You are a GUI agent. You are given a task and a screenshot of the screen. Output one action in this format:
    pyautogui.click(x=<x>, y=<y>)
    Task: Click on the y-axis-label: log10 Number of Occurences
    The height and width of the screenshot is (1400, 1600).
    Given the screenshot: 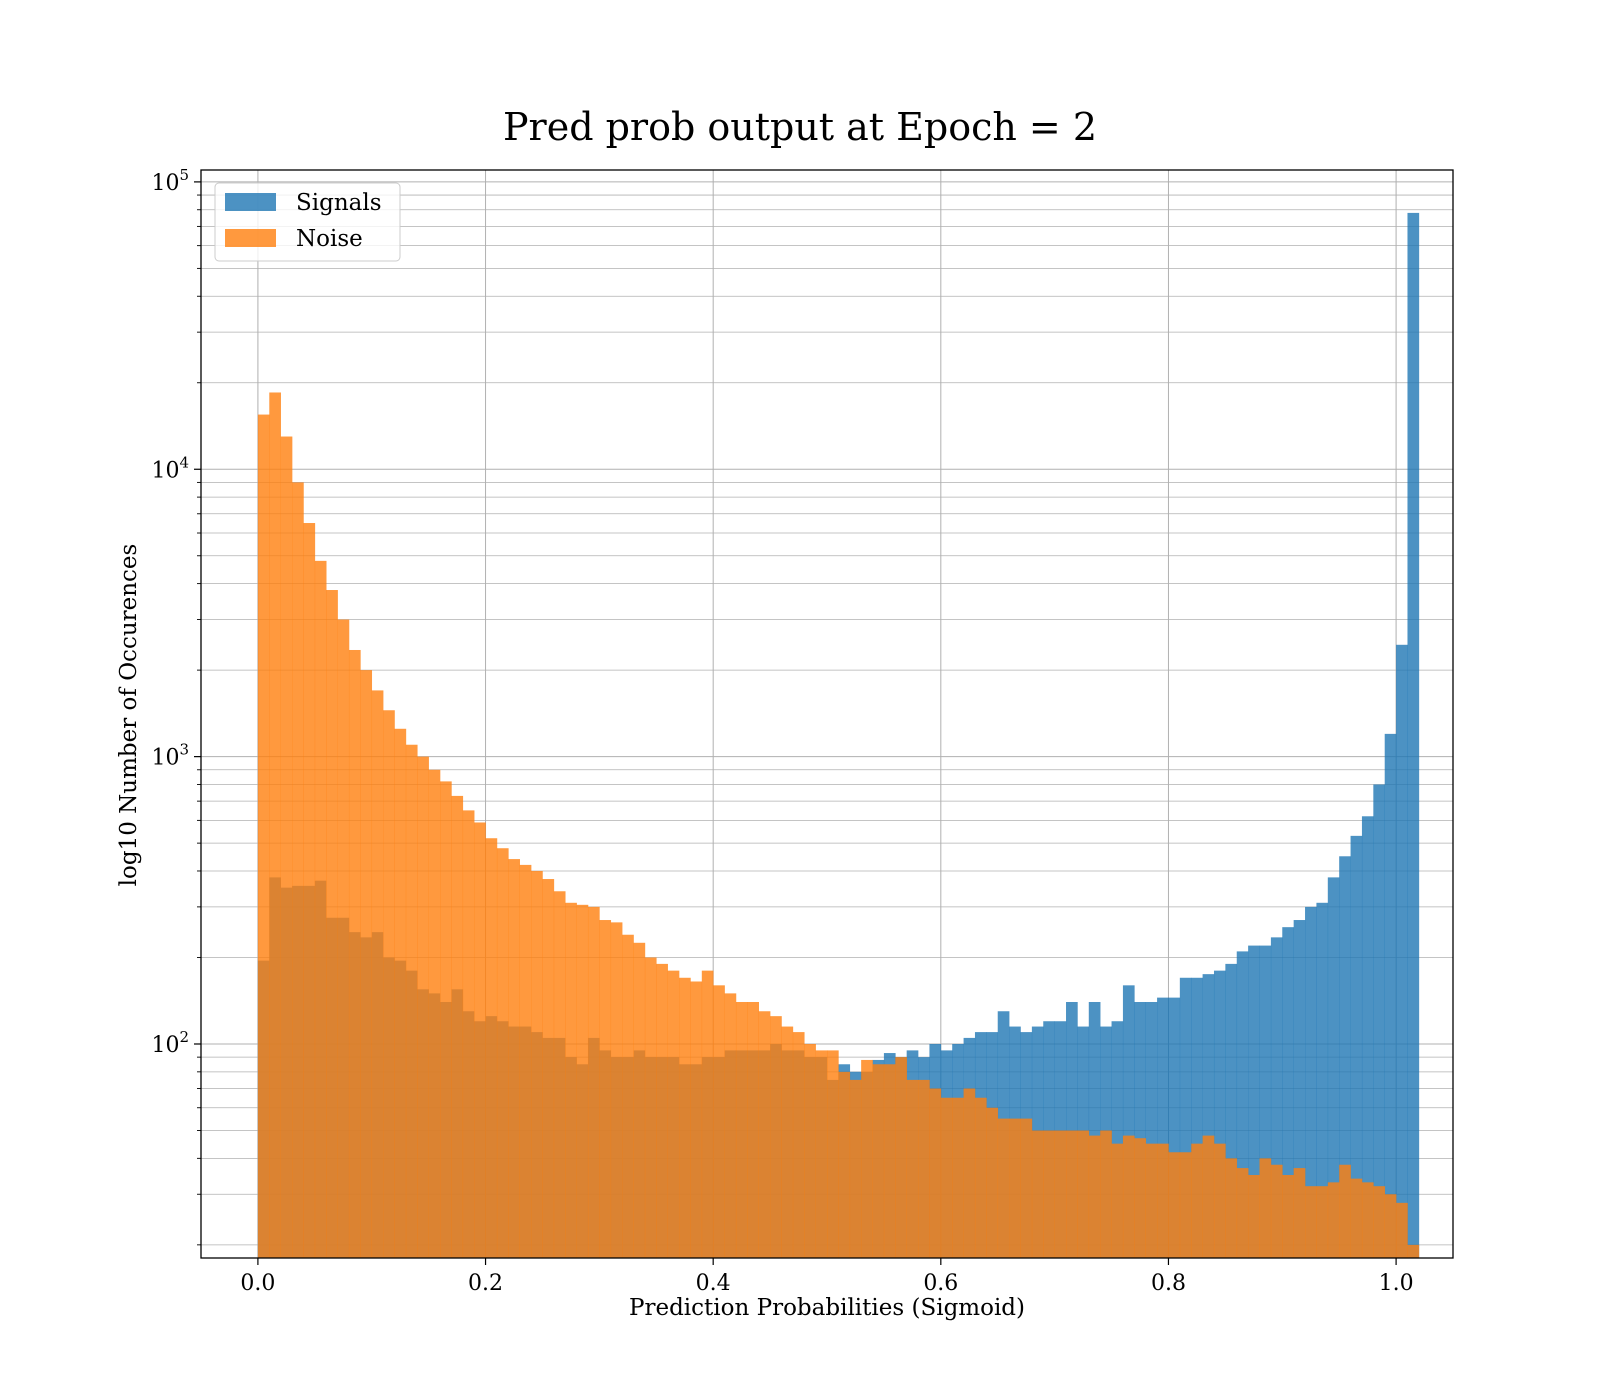 What is the action you would take?
    pyautogui.click(x=129, y=715)
    